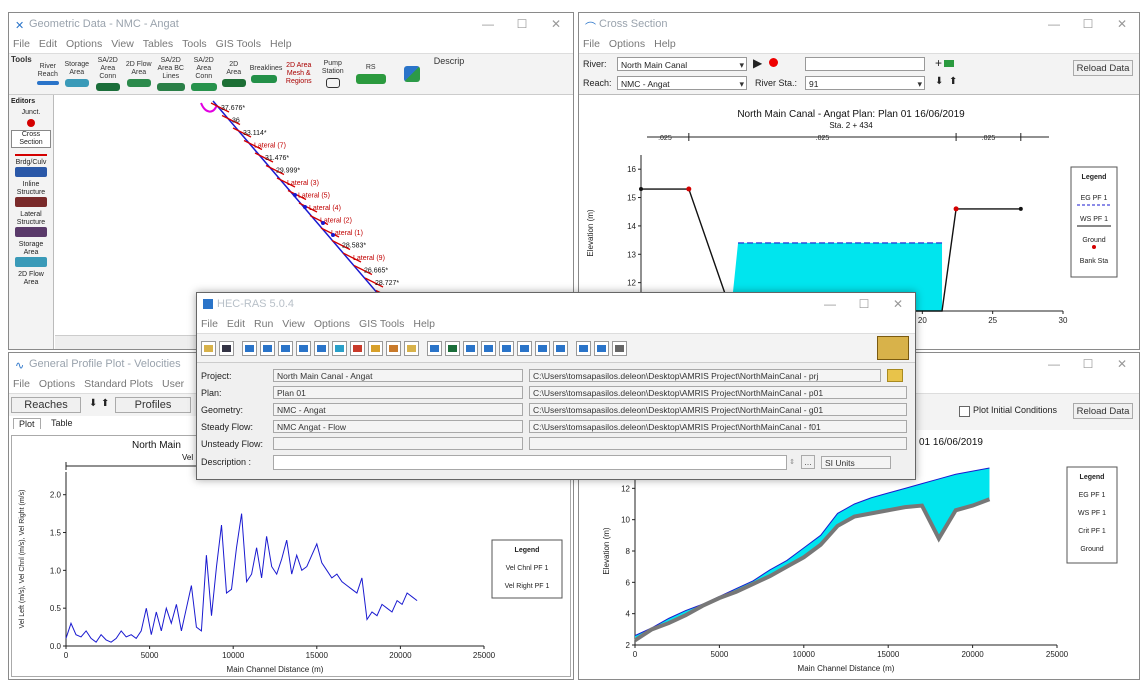 The height and width of the screenshot is (680, 1140). What do you see at coordinates (398, 426) in the screenshot?
I see `steady-flow-value: NMC Angat - Flow` at bounding box center [398, 426].